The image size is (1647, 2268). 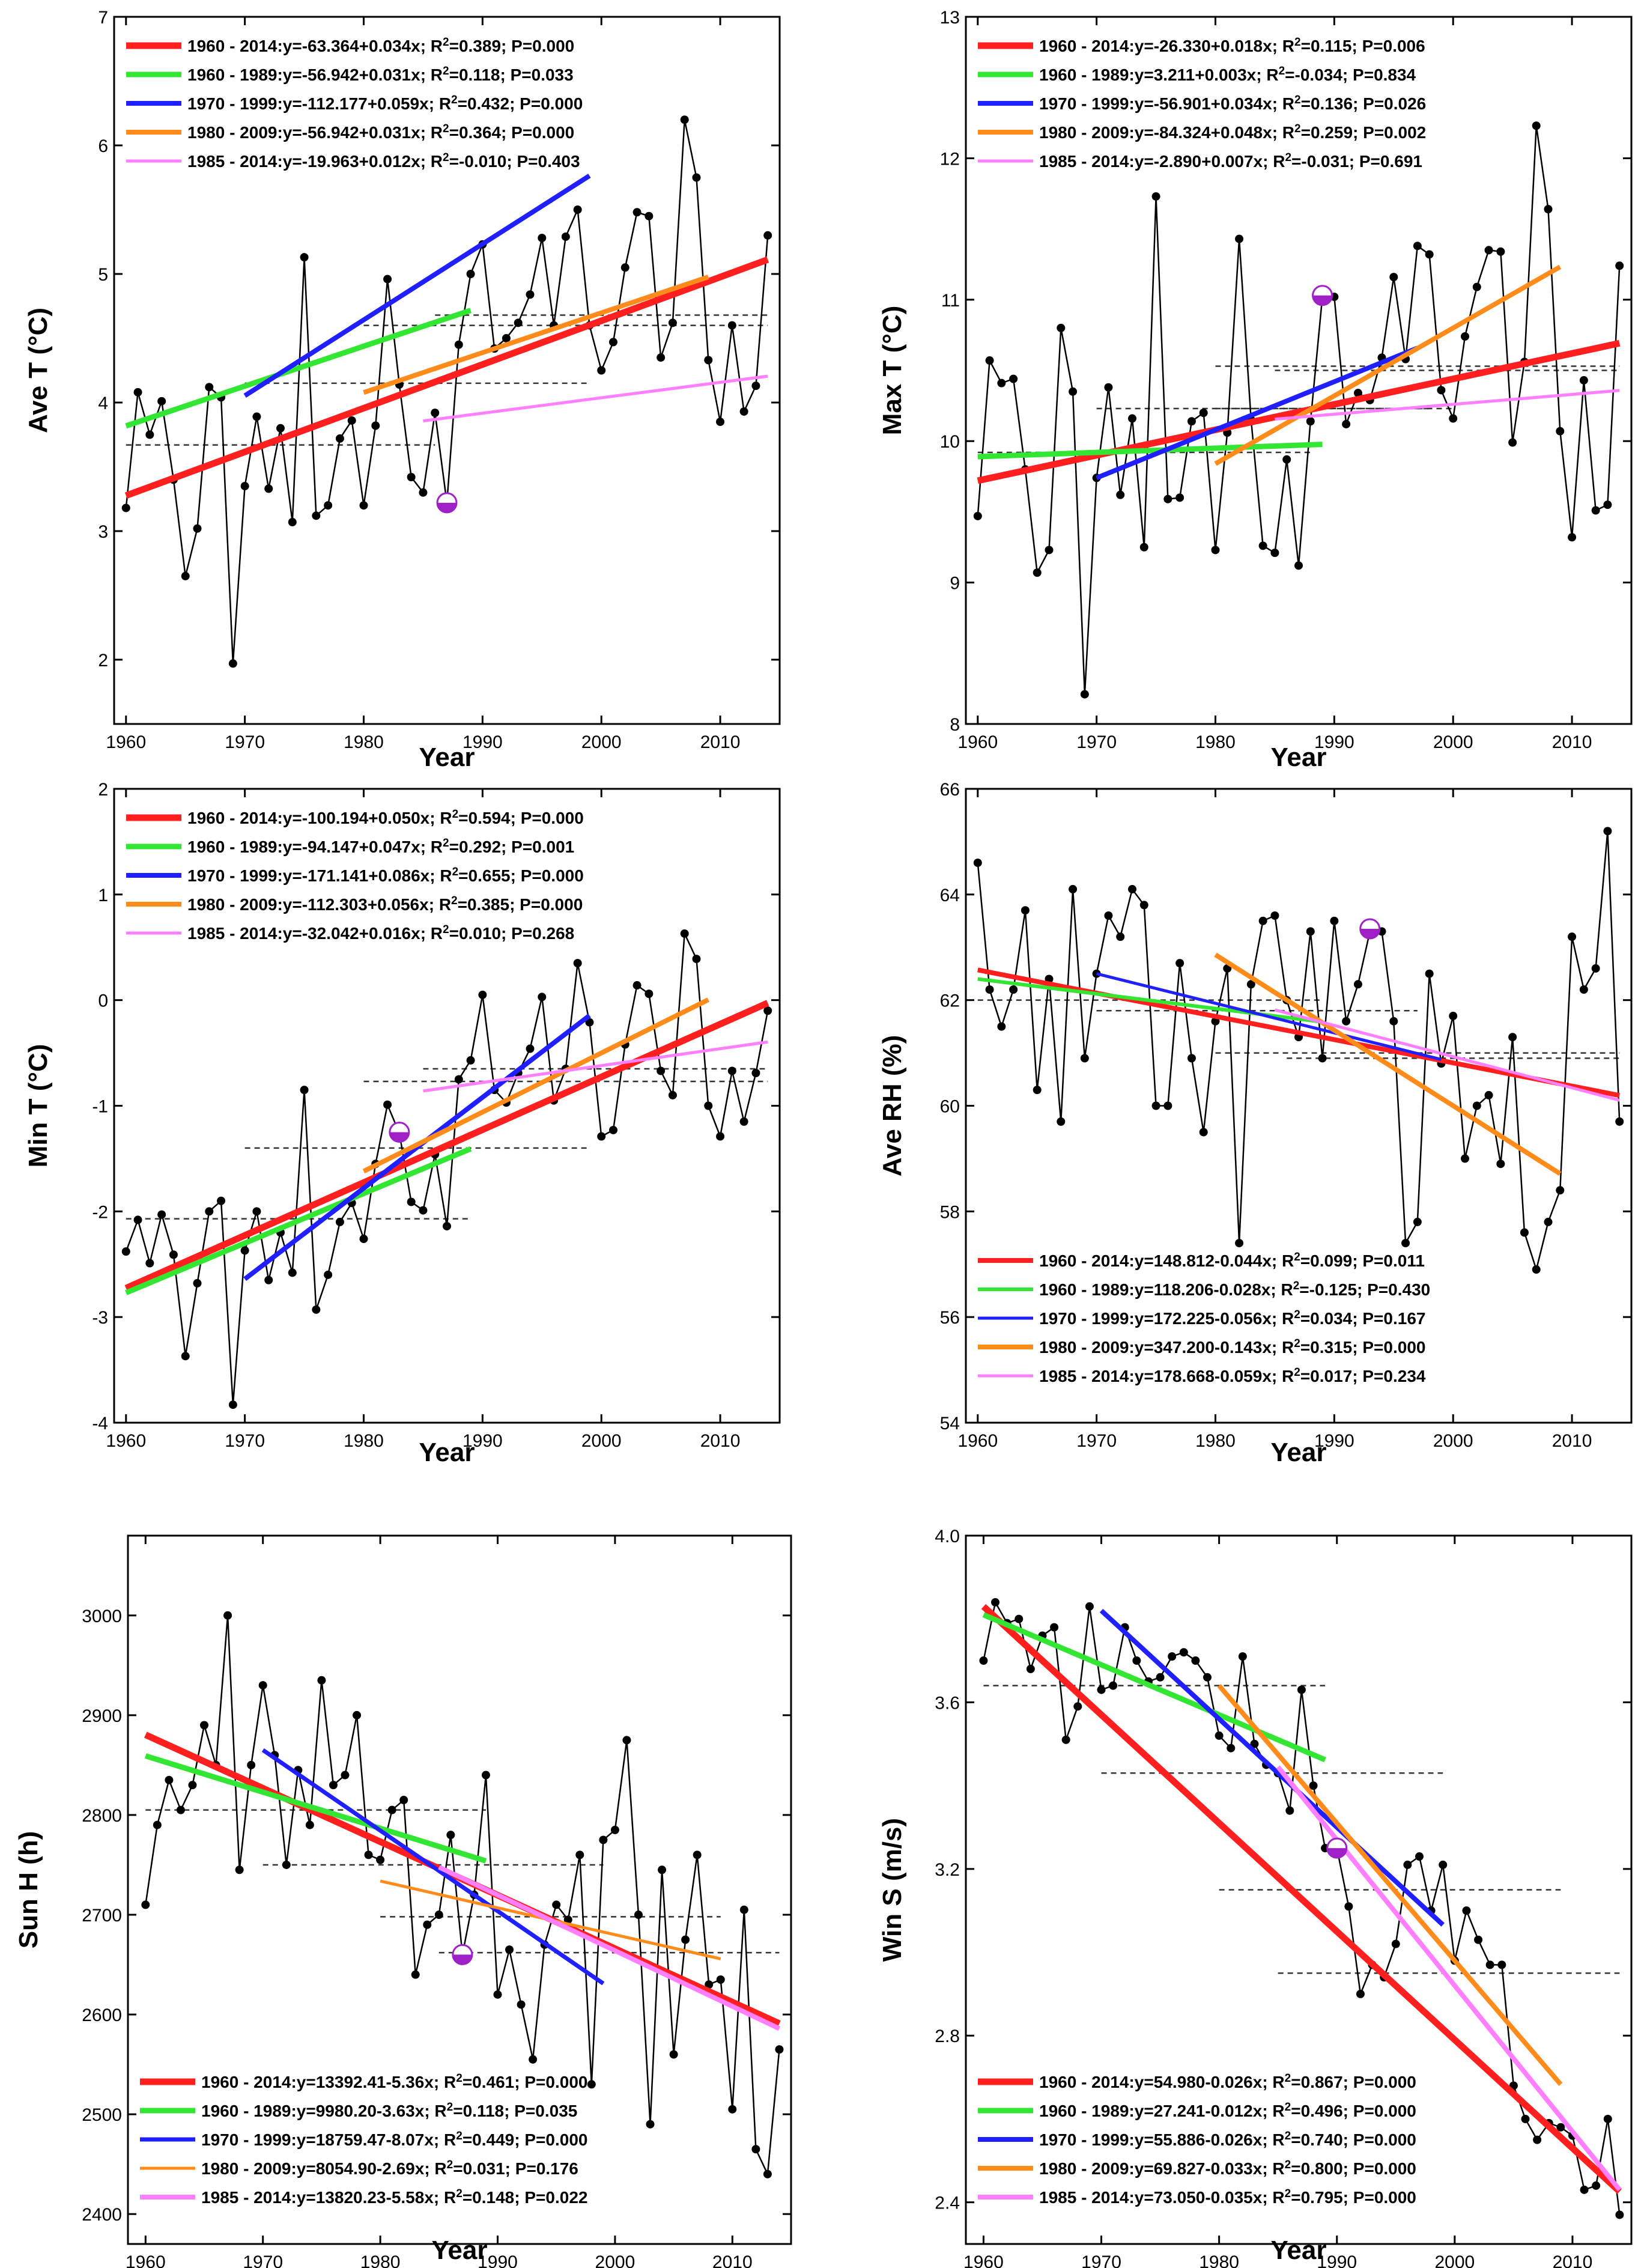 I want to click on y-tick-label: 60, so click(x=950, y=1107).